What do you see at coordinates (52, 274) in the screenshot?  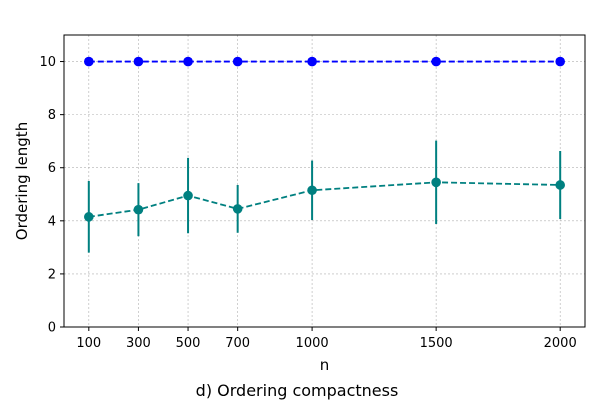 I see `y-tick-label: 2` at bounding box center [52, 274].